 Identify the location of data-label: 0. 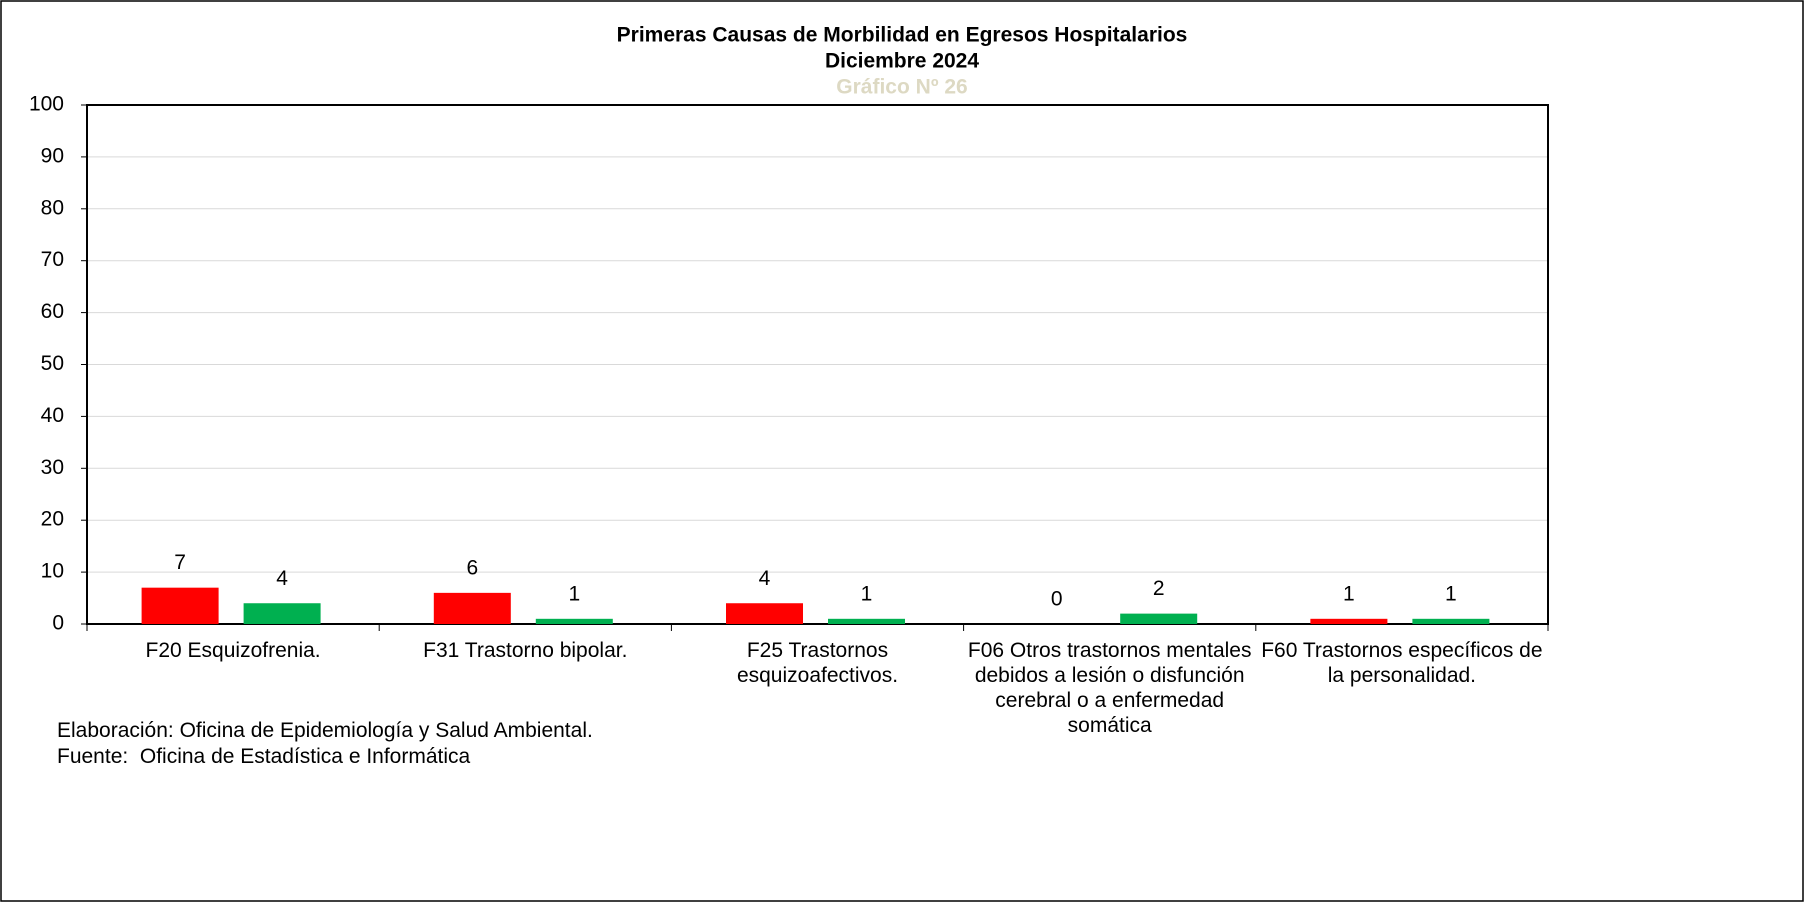
(1057, 599).